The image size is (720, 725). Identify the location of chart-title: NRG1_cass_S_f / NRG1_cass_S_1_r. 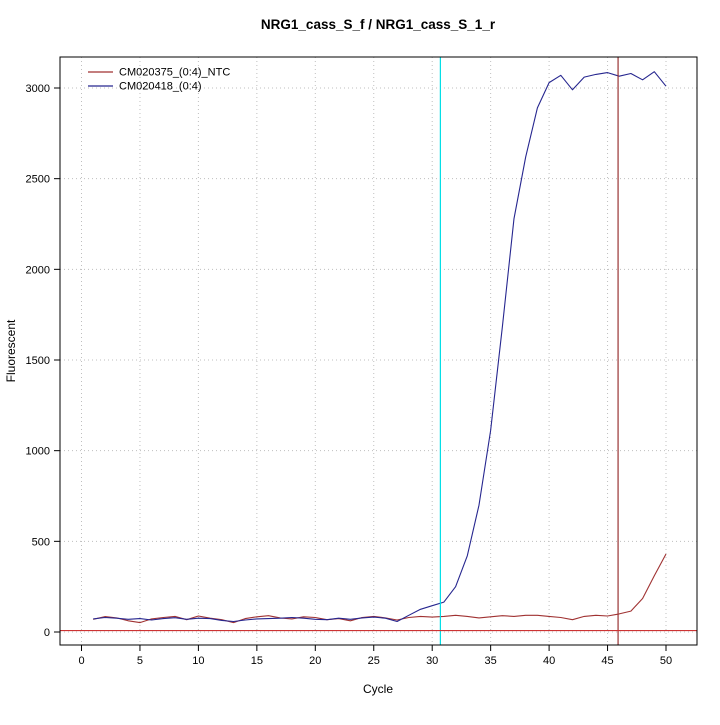
(378, 24).